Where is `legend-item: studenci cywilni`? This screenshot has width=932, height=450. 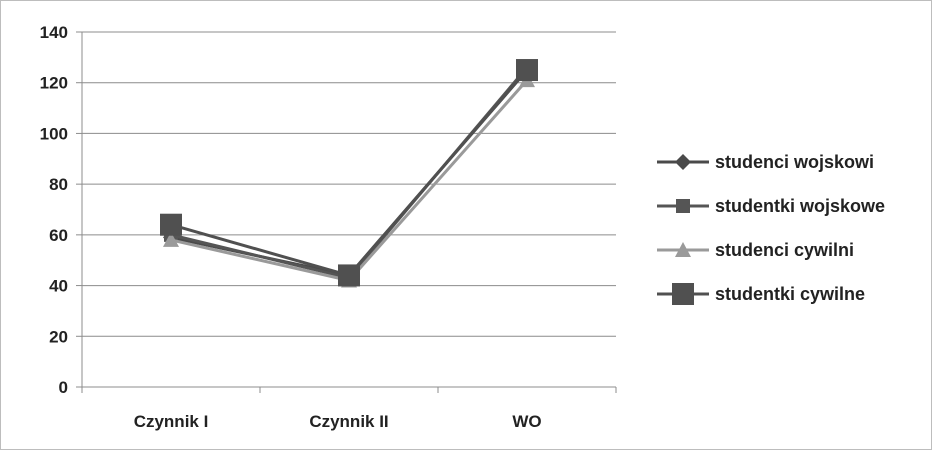
legend-item: studenci cywilni is located at coordinates (755, 250).